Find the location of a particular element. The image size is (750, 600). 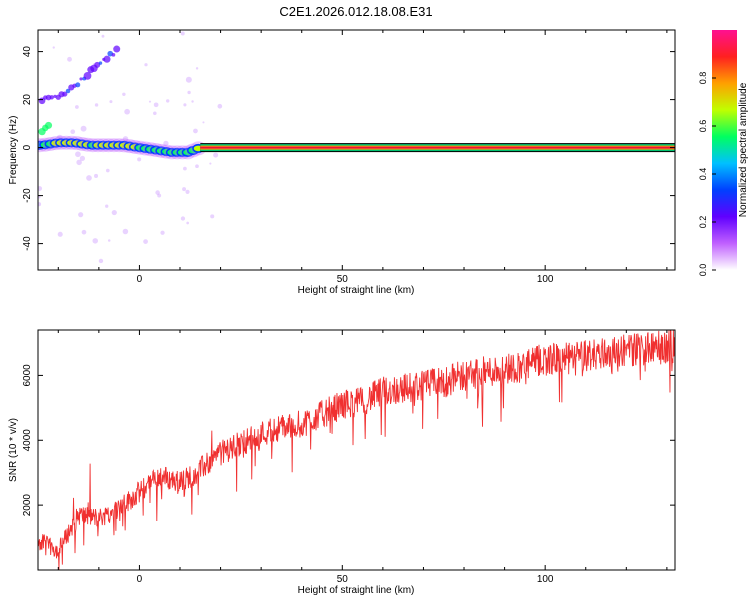

snr-xtick-label: 0 is located at coordinates (140, 579).